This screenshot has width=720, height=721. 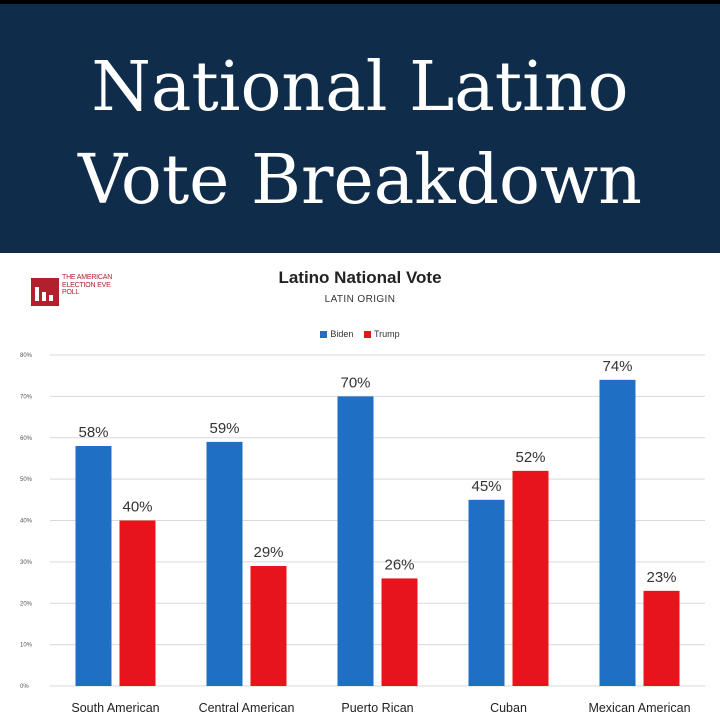 I want to click on legend-swatch-trump, so click(x=367, y=335).